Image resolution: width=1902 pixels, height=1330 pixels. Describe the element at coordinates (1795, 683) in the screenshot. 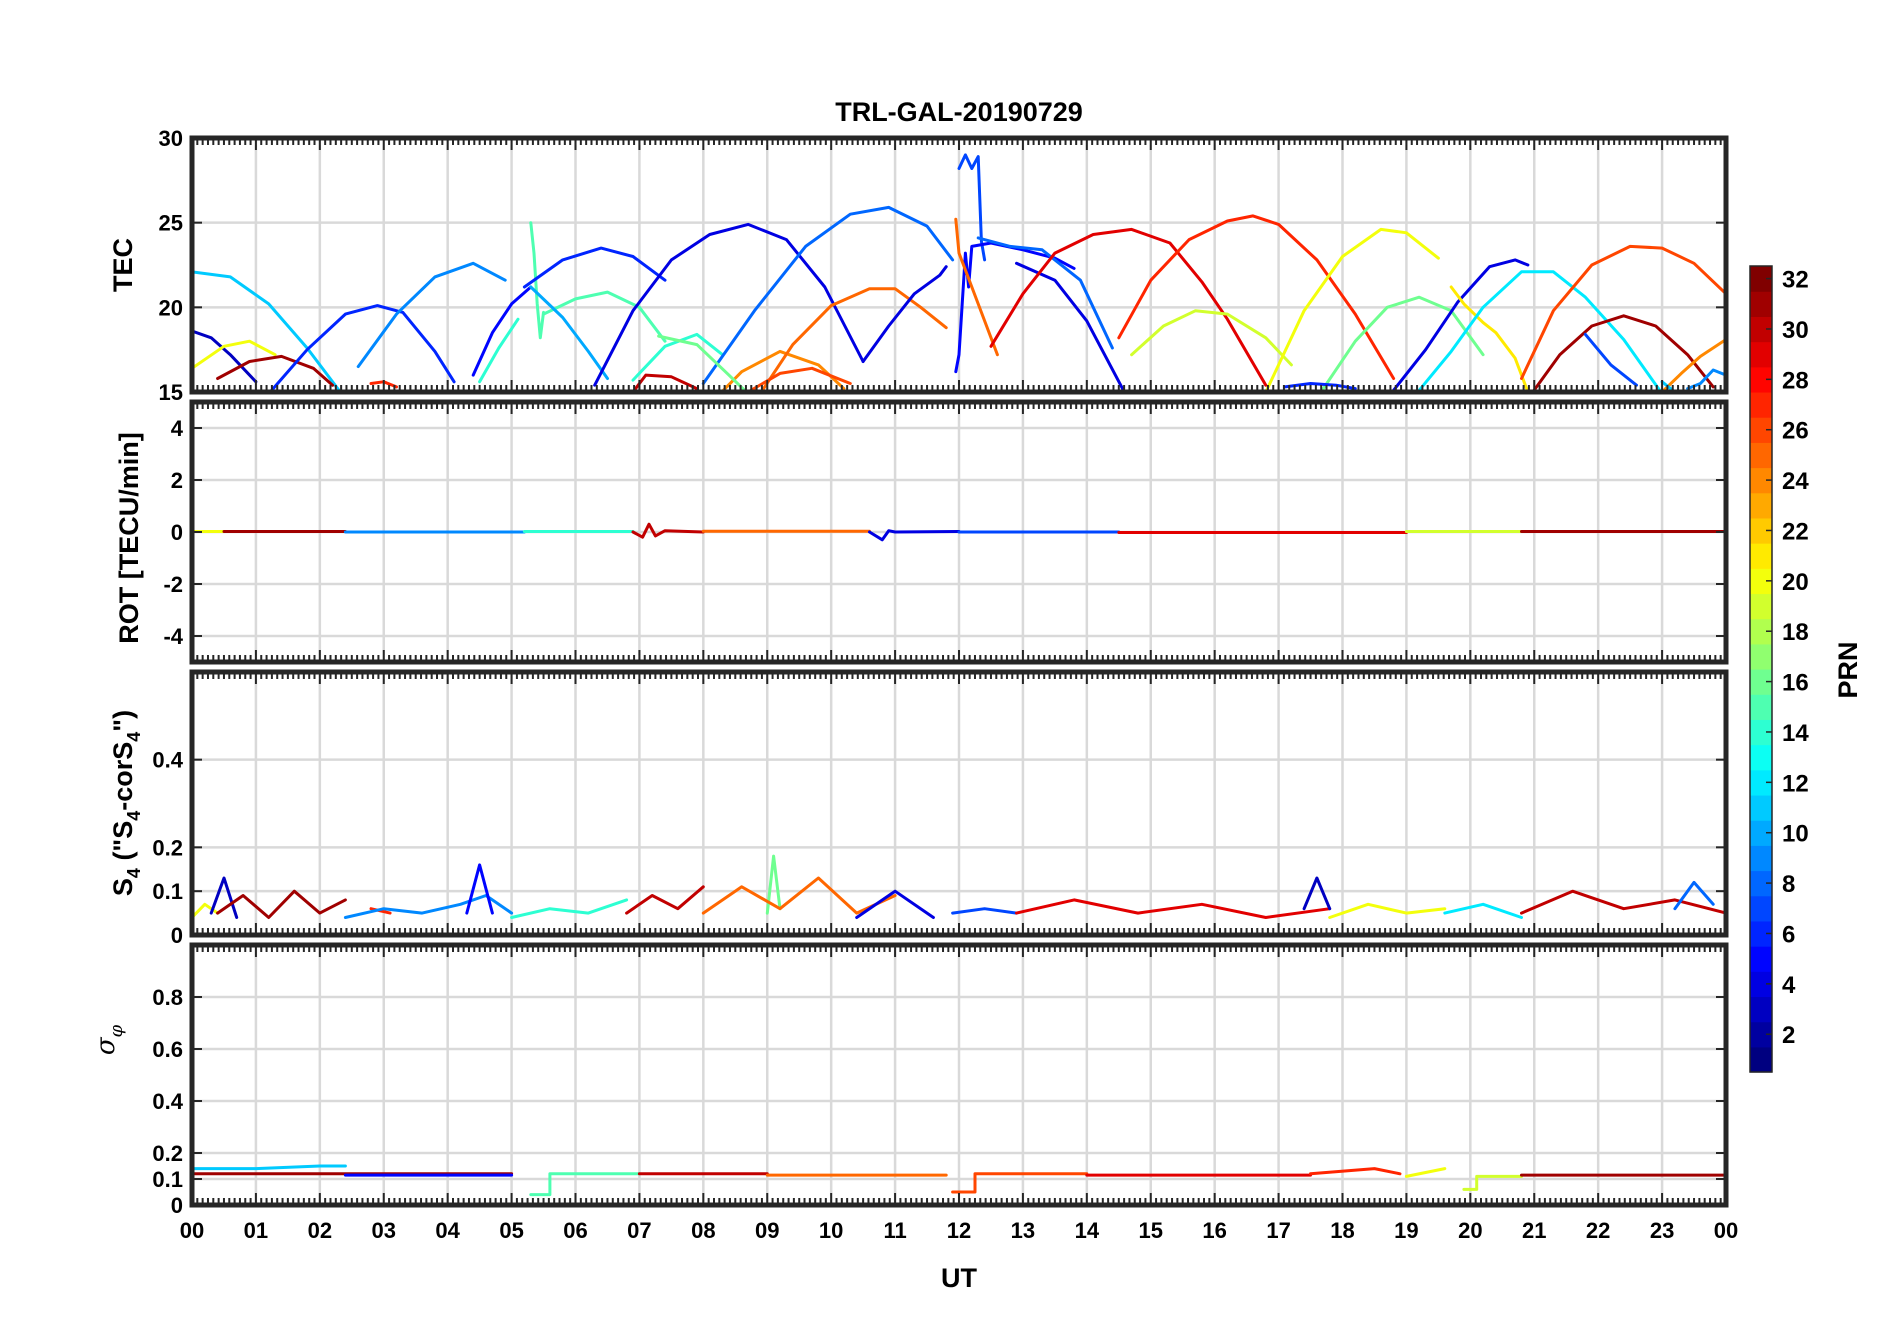

I see `colorbar-tick-label: 16` at that location.